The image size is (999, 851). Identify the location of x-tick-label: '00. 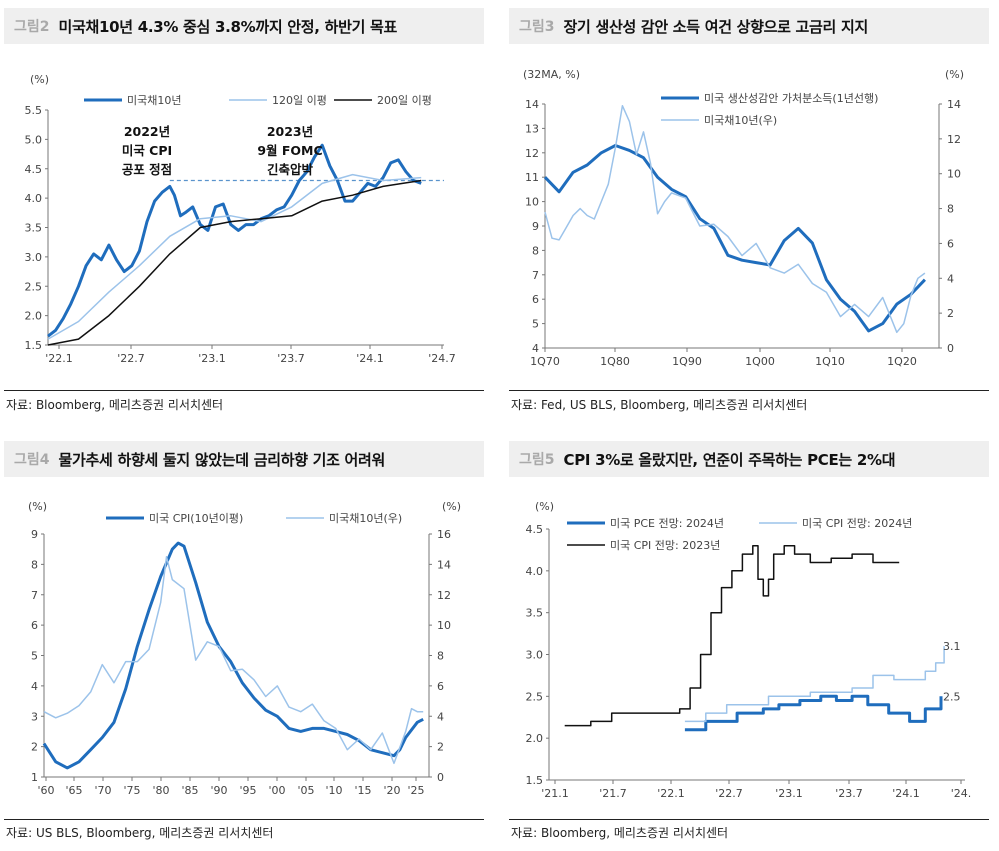
(276, 790).